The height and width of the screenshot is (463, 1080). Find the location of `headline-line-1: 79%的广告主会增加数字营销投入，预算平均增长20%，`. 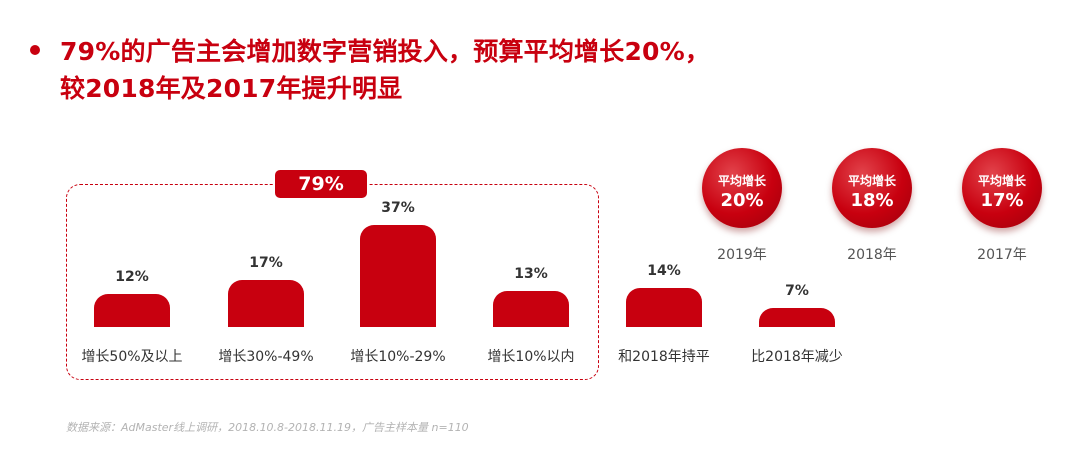

headline-line-1: 79%的广告主会增加数字营销投入，预算平均增长20%， is located at coordinates (385, 51).